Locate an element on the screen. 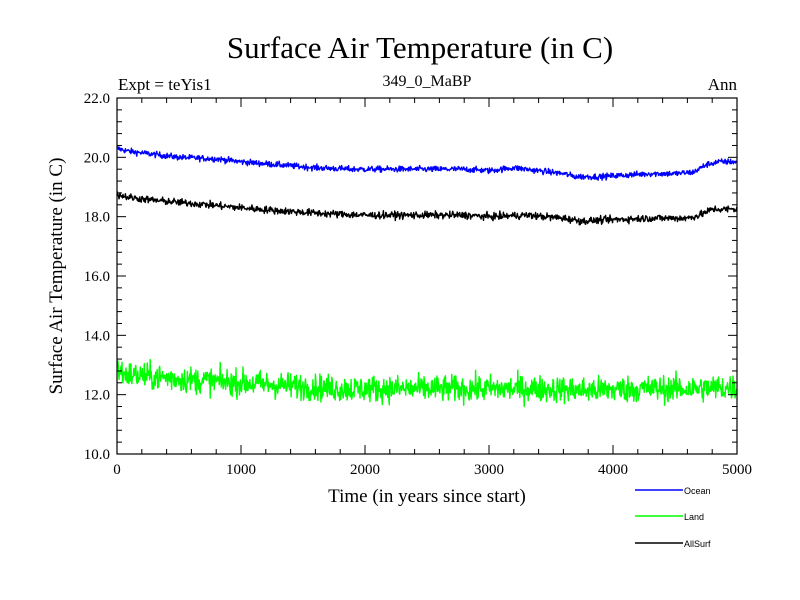 The width and height of the screenshot is (800, 600). y-tick-label: 22.0 is located at coordinates (97, 99).